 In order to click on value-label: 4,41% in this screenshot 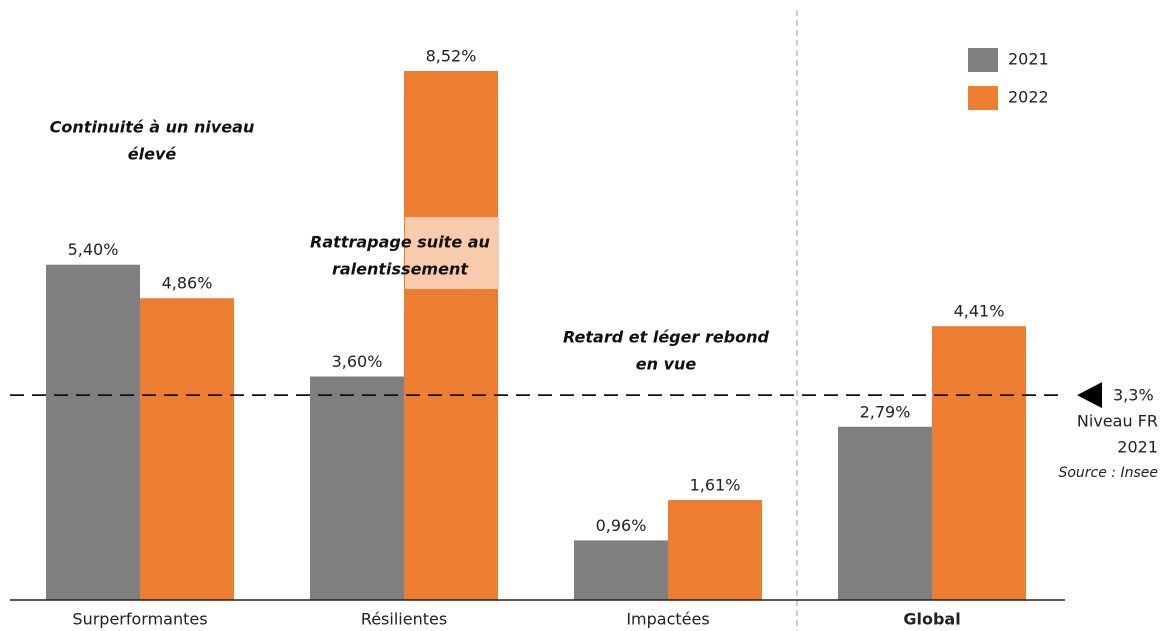, I will do `click(979, 311)`.